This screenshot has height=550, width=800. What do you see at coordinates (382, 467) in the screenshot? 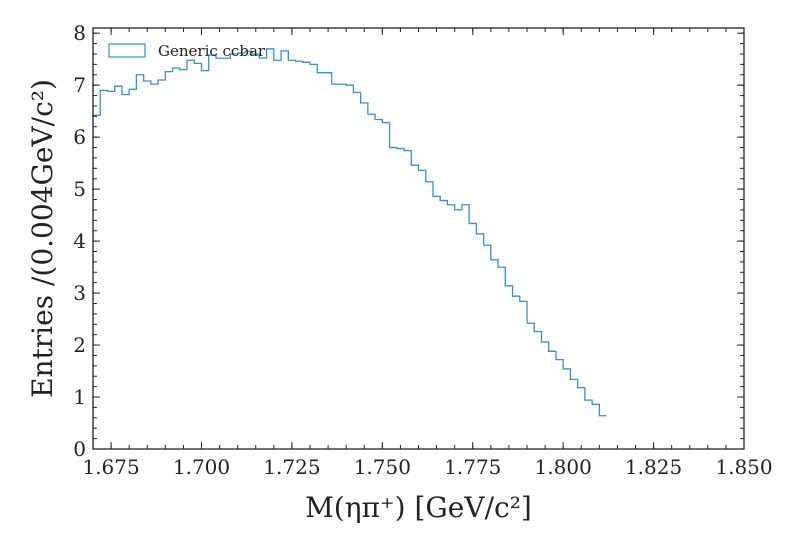
I see `x-tick-label: 1.750` at bounding box center [382, 467].